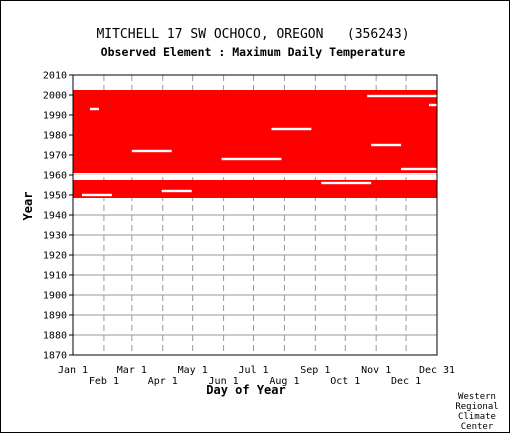 The image size is (510, 433). I want to click on y-tick-label: 1980, so click(55, 136).